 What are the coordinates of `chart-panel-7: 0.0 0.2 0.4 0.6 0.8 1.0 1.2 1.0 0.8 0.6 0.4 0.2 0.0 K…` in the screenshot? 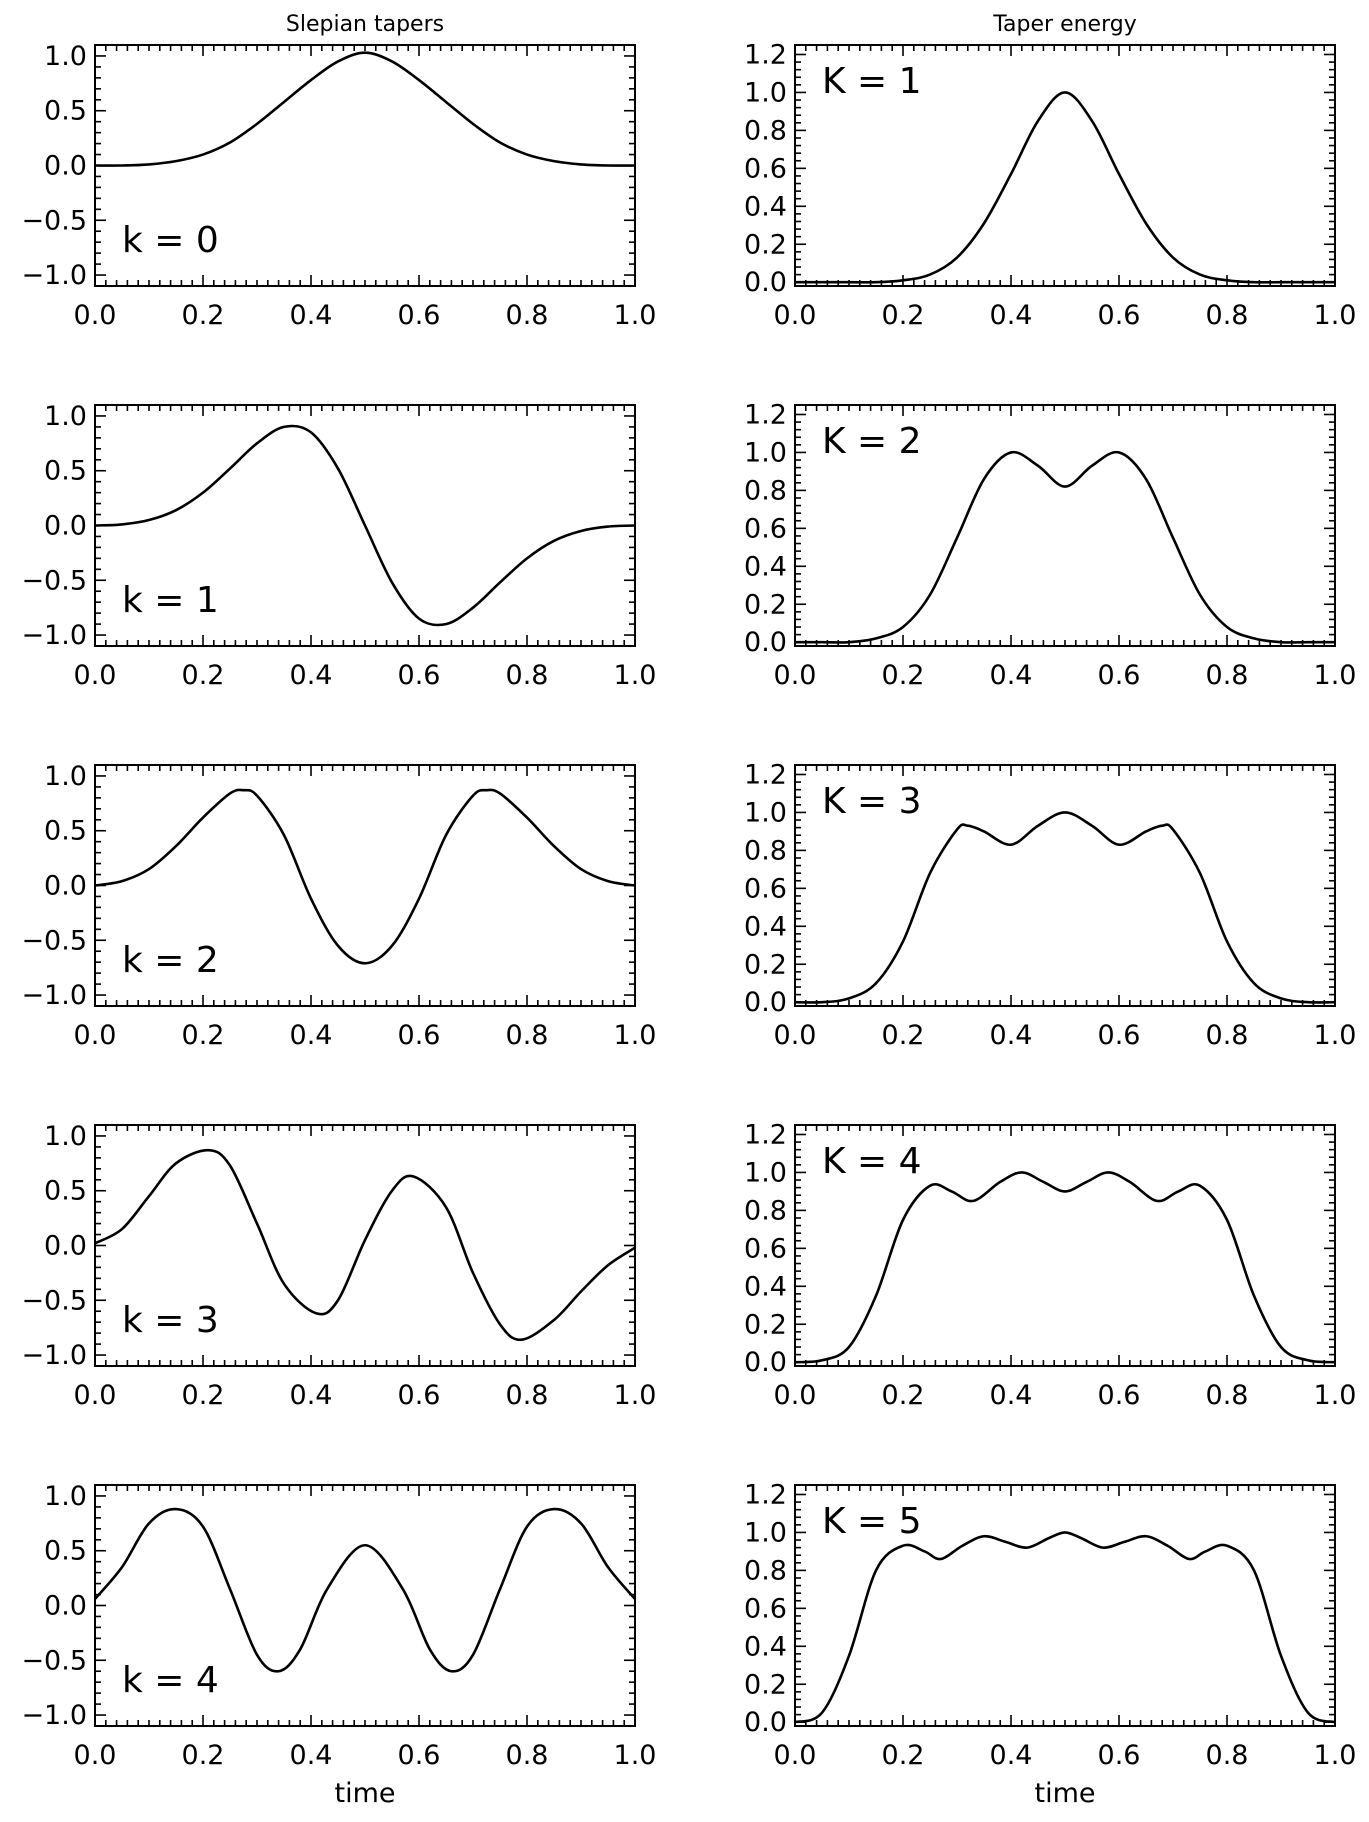 It's located at (1050, 1265).